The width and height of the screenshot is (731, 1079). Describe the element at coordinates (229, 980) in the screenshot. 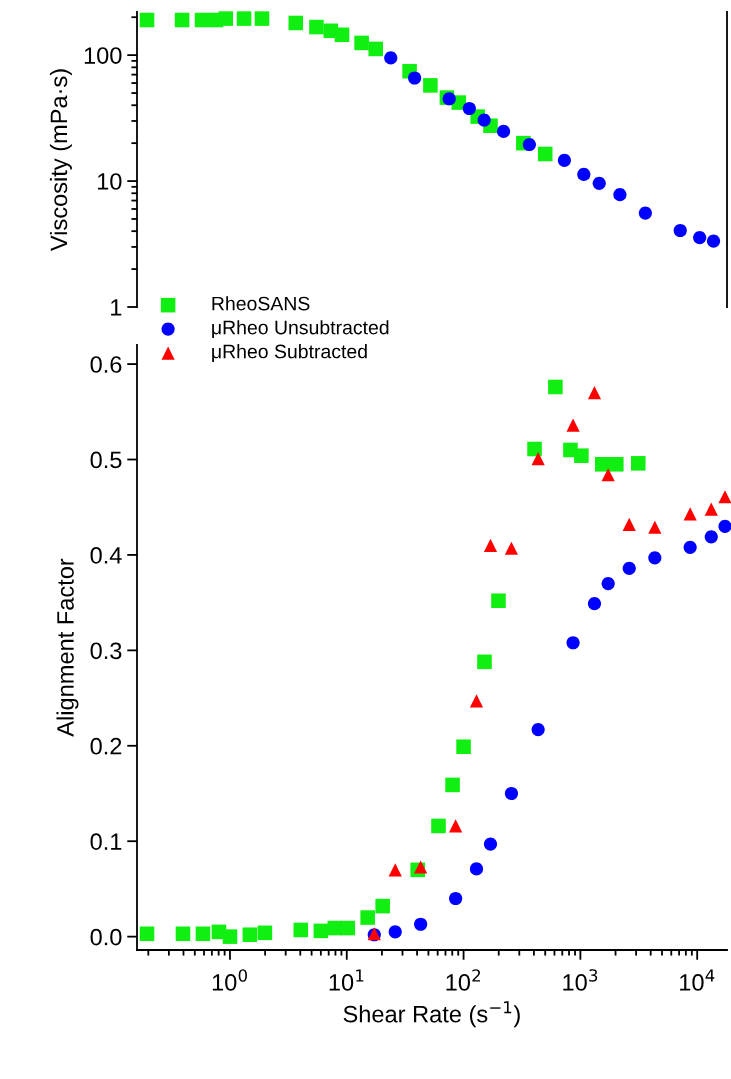

I see `x-tick-label: 10$^{0}$` at that location.